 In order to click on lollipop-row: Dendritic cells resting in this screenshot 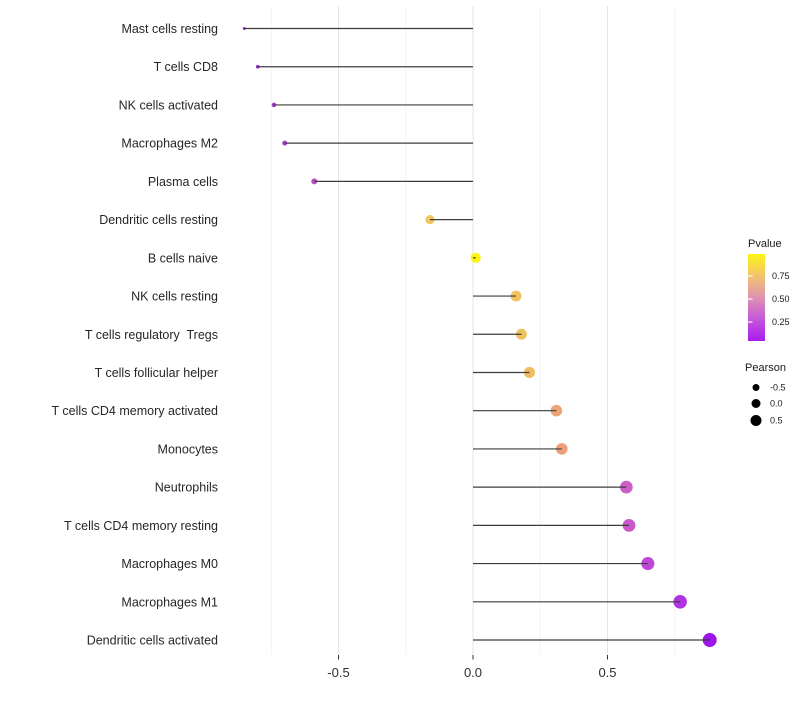, I will do `click(286, 220)`.